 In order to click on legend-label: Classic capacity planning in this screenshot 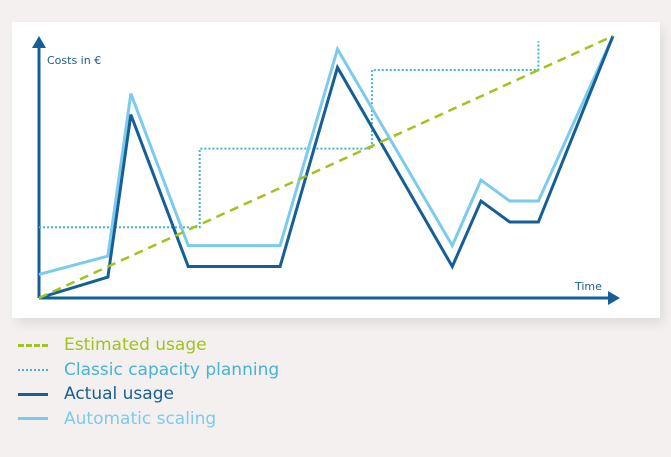, I will do `click(172, 369)`.